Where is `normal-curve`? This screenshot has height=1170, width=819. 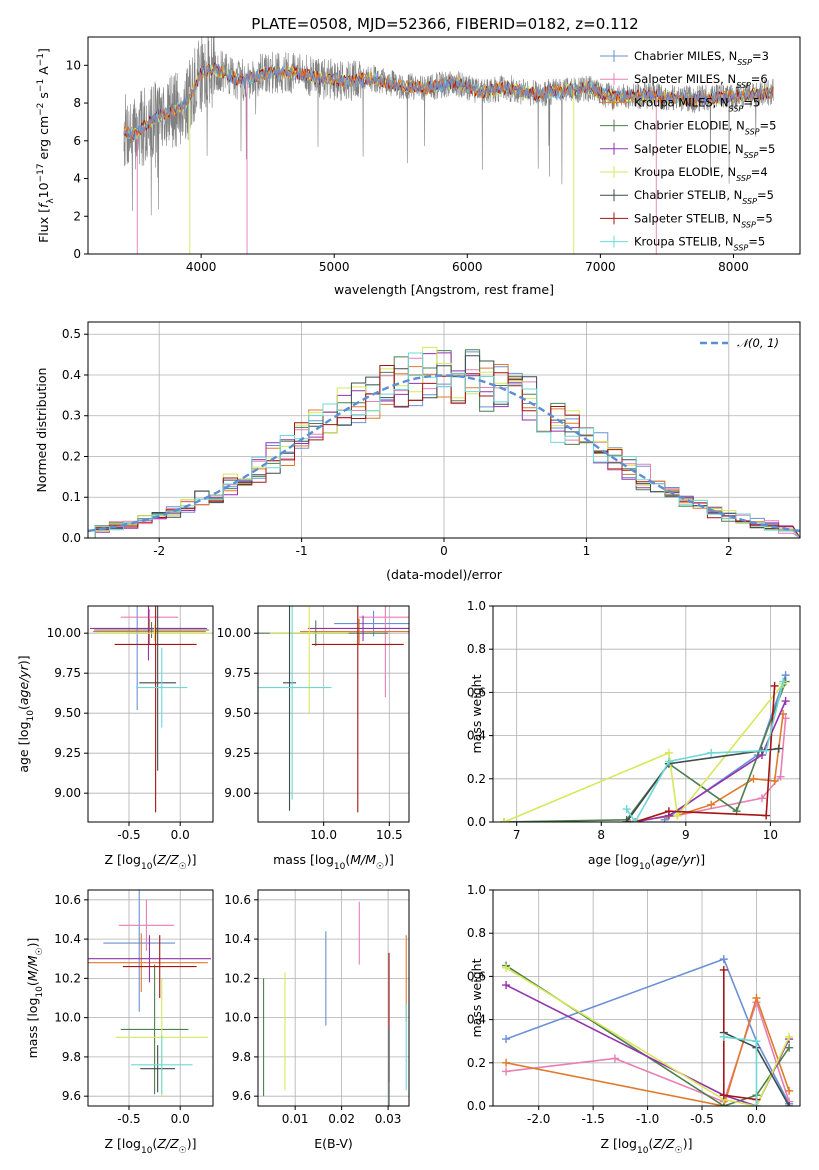 normal-curve is located at coordinates (444, 453).